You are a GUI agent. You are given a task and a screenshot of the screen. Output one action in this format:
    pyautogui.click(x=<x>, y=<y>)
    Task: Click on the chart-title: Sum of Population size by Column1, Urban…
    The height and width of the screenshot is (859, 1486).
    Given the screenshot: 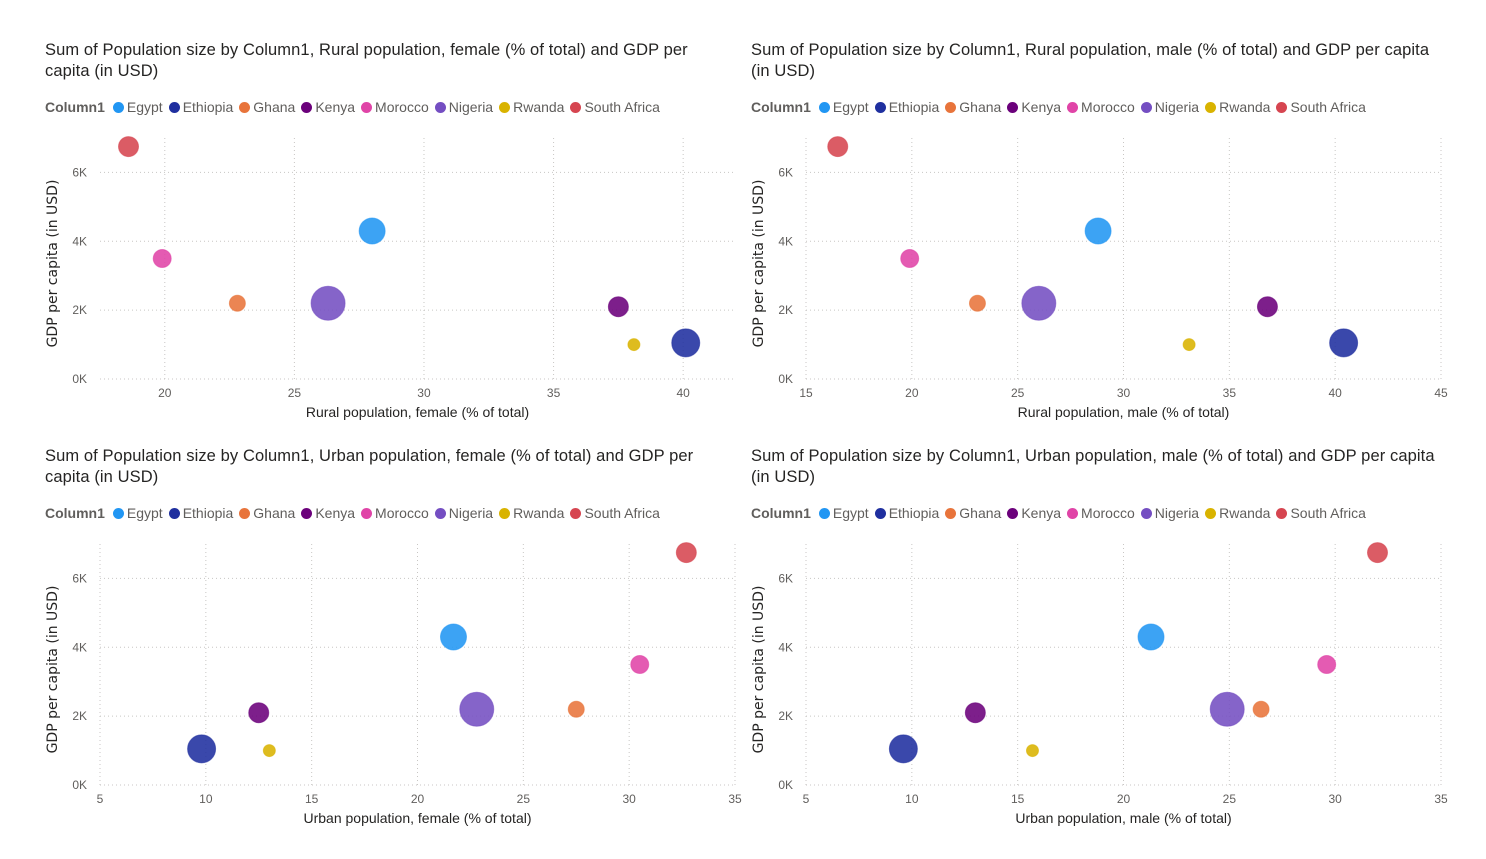 What is the action you would take?
    pyautogui.click(x=369, y=466)
    